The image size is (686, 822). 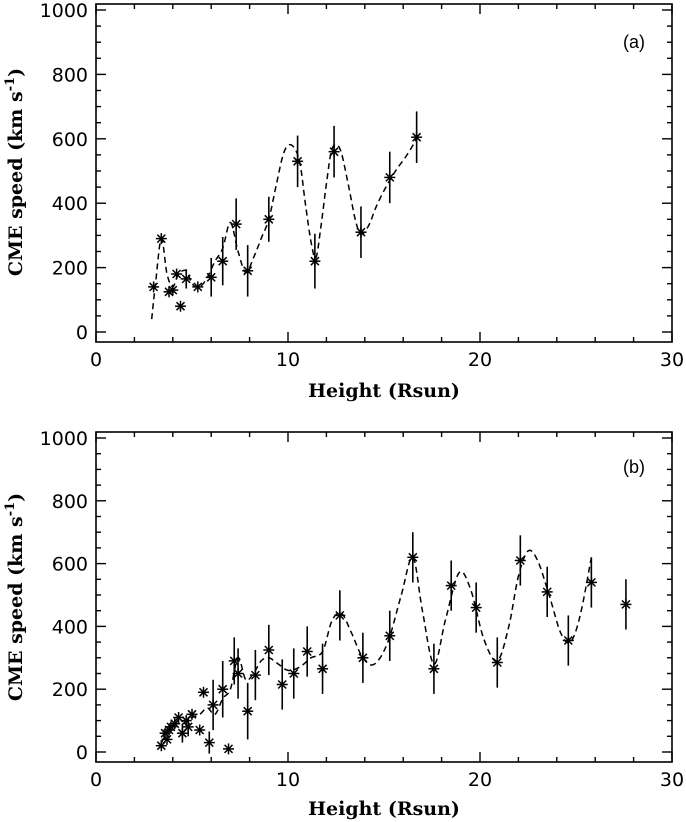 I want to click on panel-label: (b), so click(x=634, y=467).